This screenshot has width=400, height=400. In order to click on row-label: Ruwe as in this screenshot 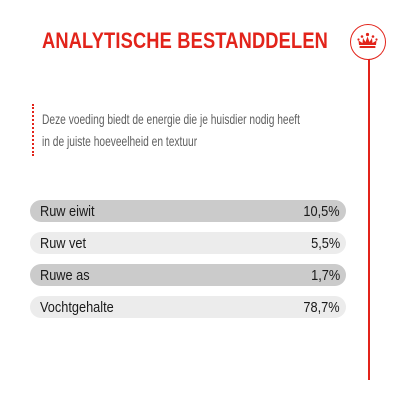, I will do `click(65, 275)`.